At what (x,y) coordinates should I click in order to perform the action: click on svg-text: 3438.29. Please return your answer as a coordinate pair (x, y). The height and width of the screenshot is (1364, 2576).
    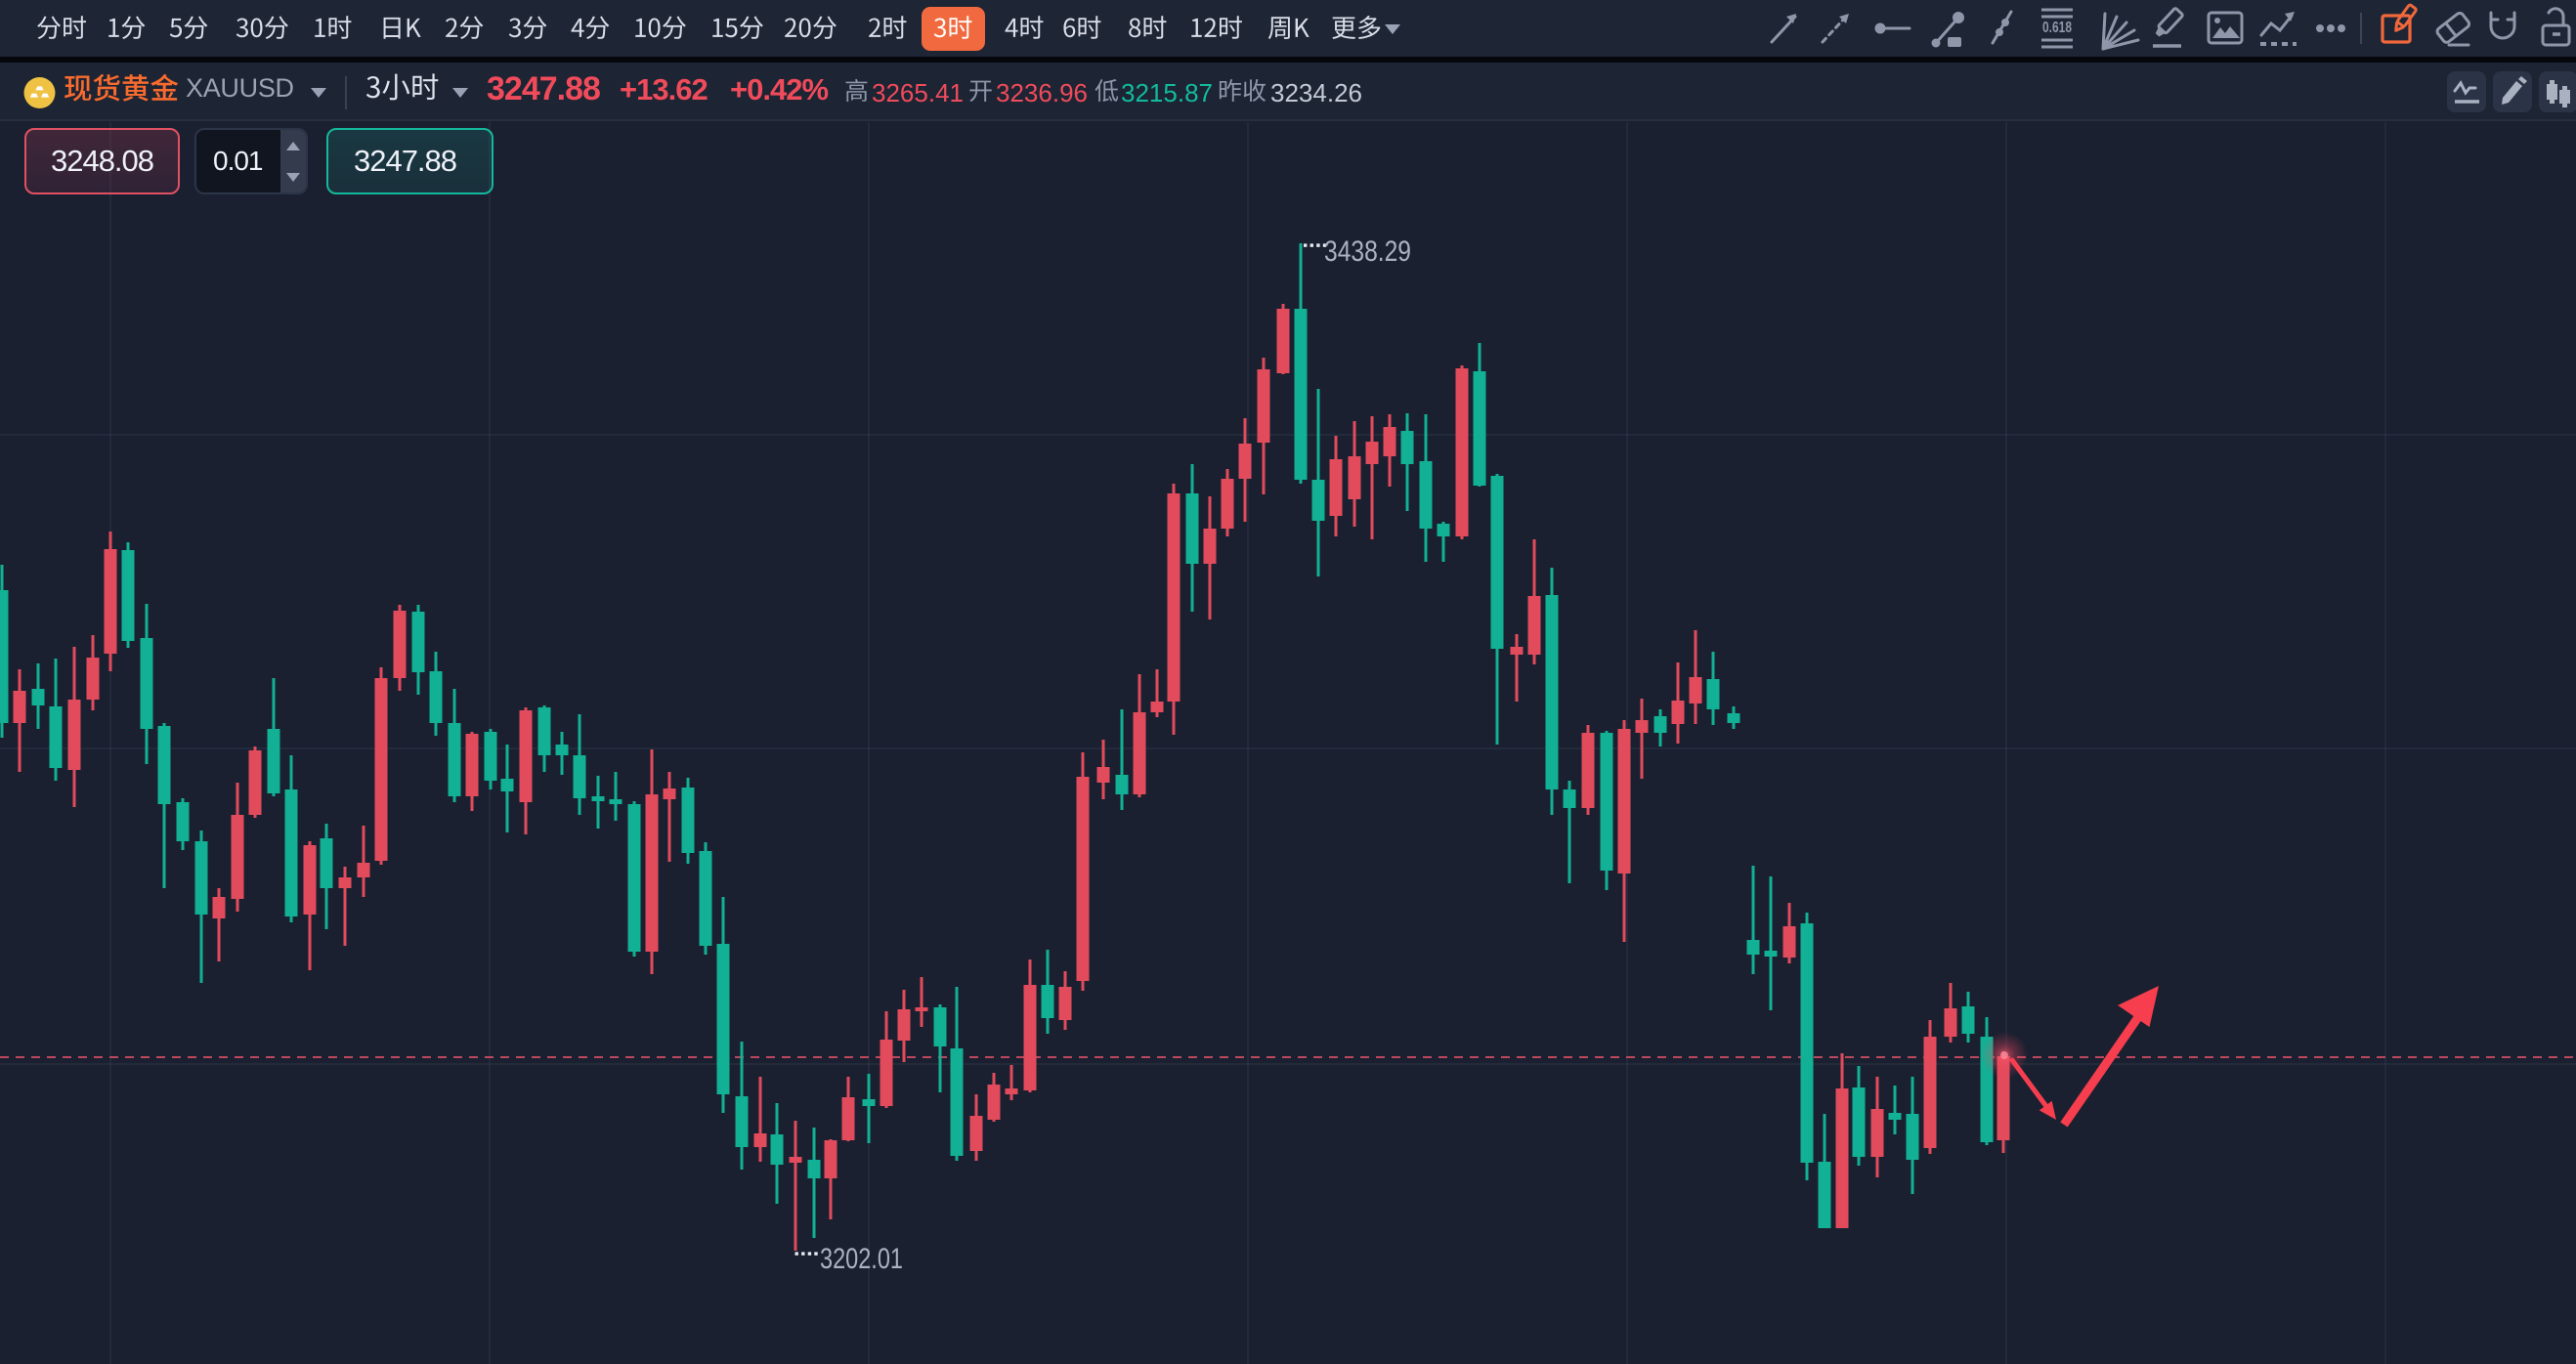
    Looking at the image, I should click on (1368, 251).